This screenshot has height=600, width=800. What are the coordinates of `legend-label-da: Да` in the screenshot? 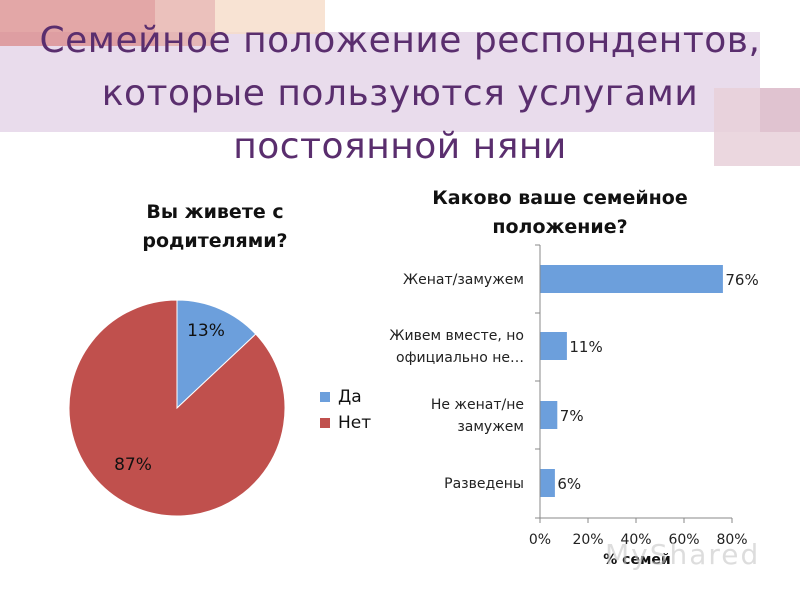 It's located at (350, 397).